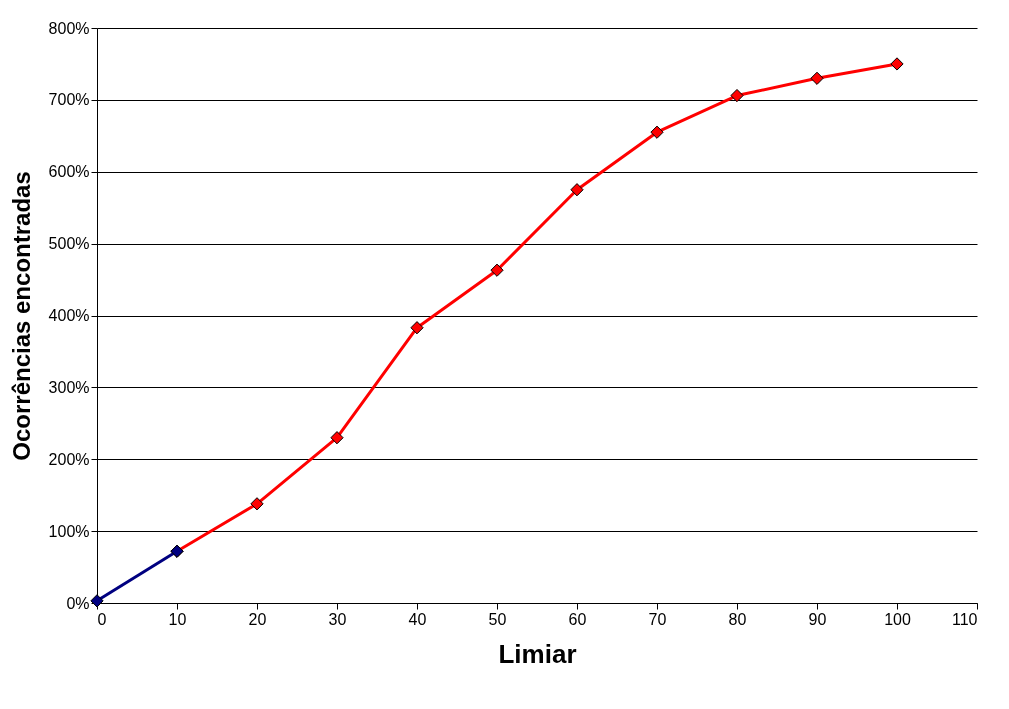 This screenshot has width=1009, height=709. Describe the element at coordinates (69, 100) in the screenshot. I see `y-tick-label: 700%` at that location.